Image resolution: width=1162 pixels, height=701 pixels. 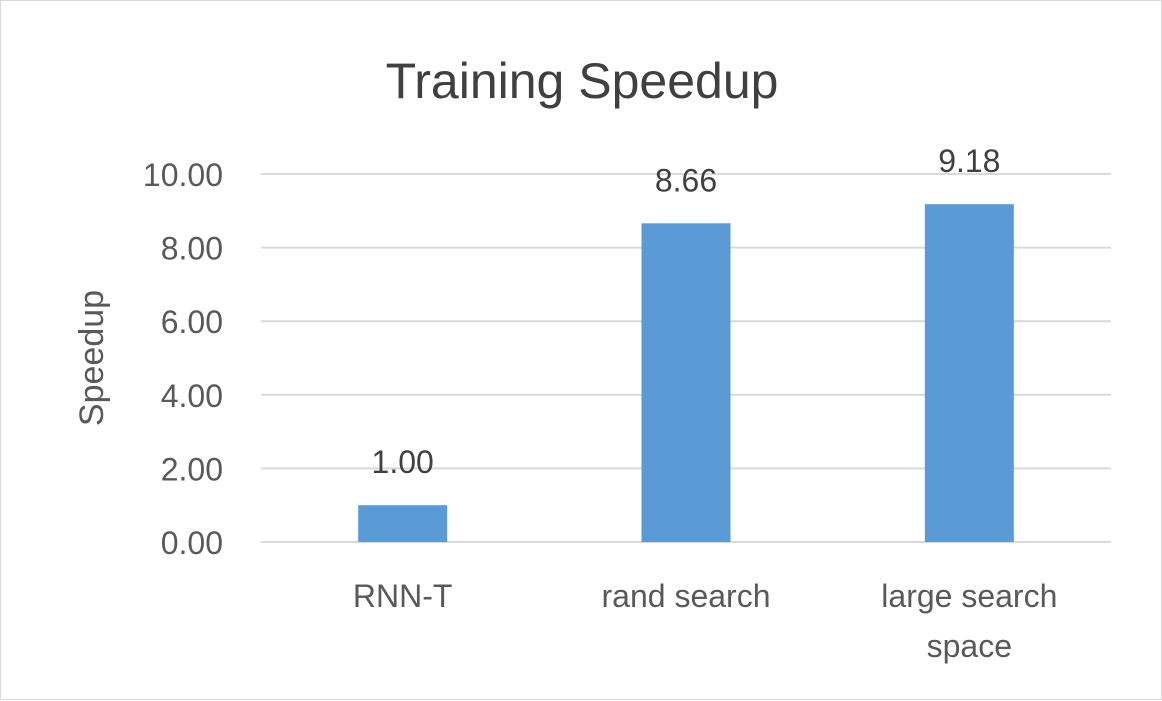 What do you see at coordinates (192, 322) in the screenshot?
I see `y-tick-label: 6.00` at bounding box center [192, 322].